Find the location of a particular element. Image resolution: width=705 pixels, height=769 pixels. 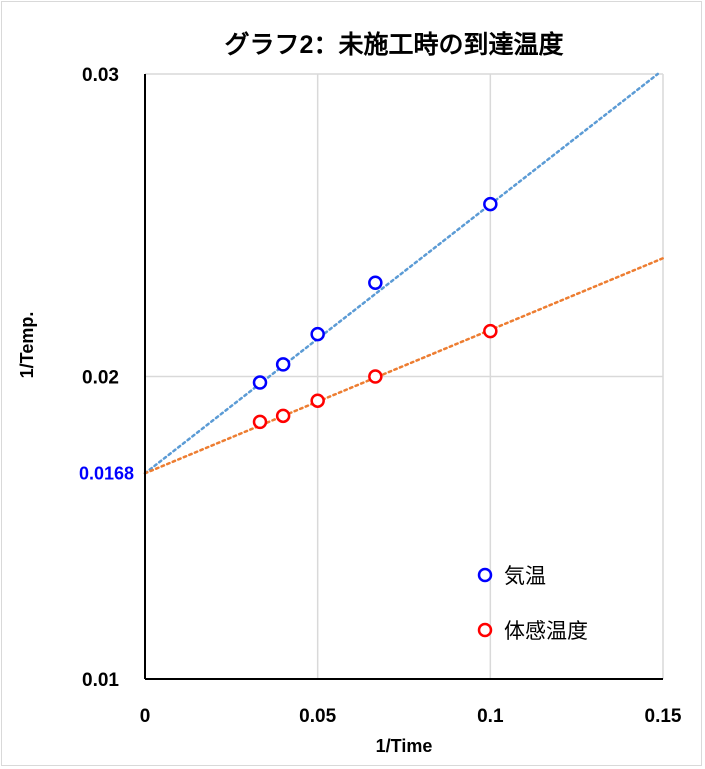

legend-label-series-1: 気温 is located at coordinates (525, 576).